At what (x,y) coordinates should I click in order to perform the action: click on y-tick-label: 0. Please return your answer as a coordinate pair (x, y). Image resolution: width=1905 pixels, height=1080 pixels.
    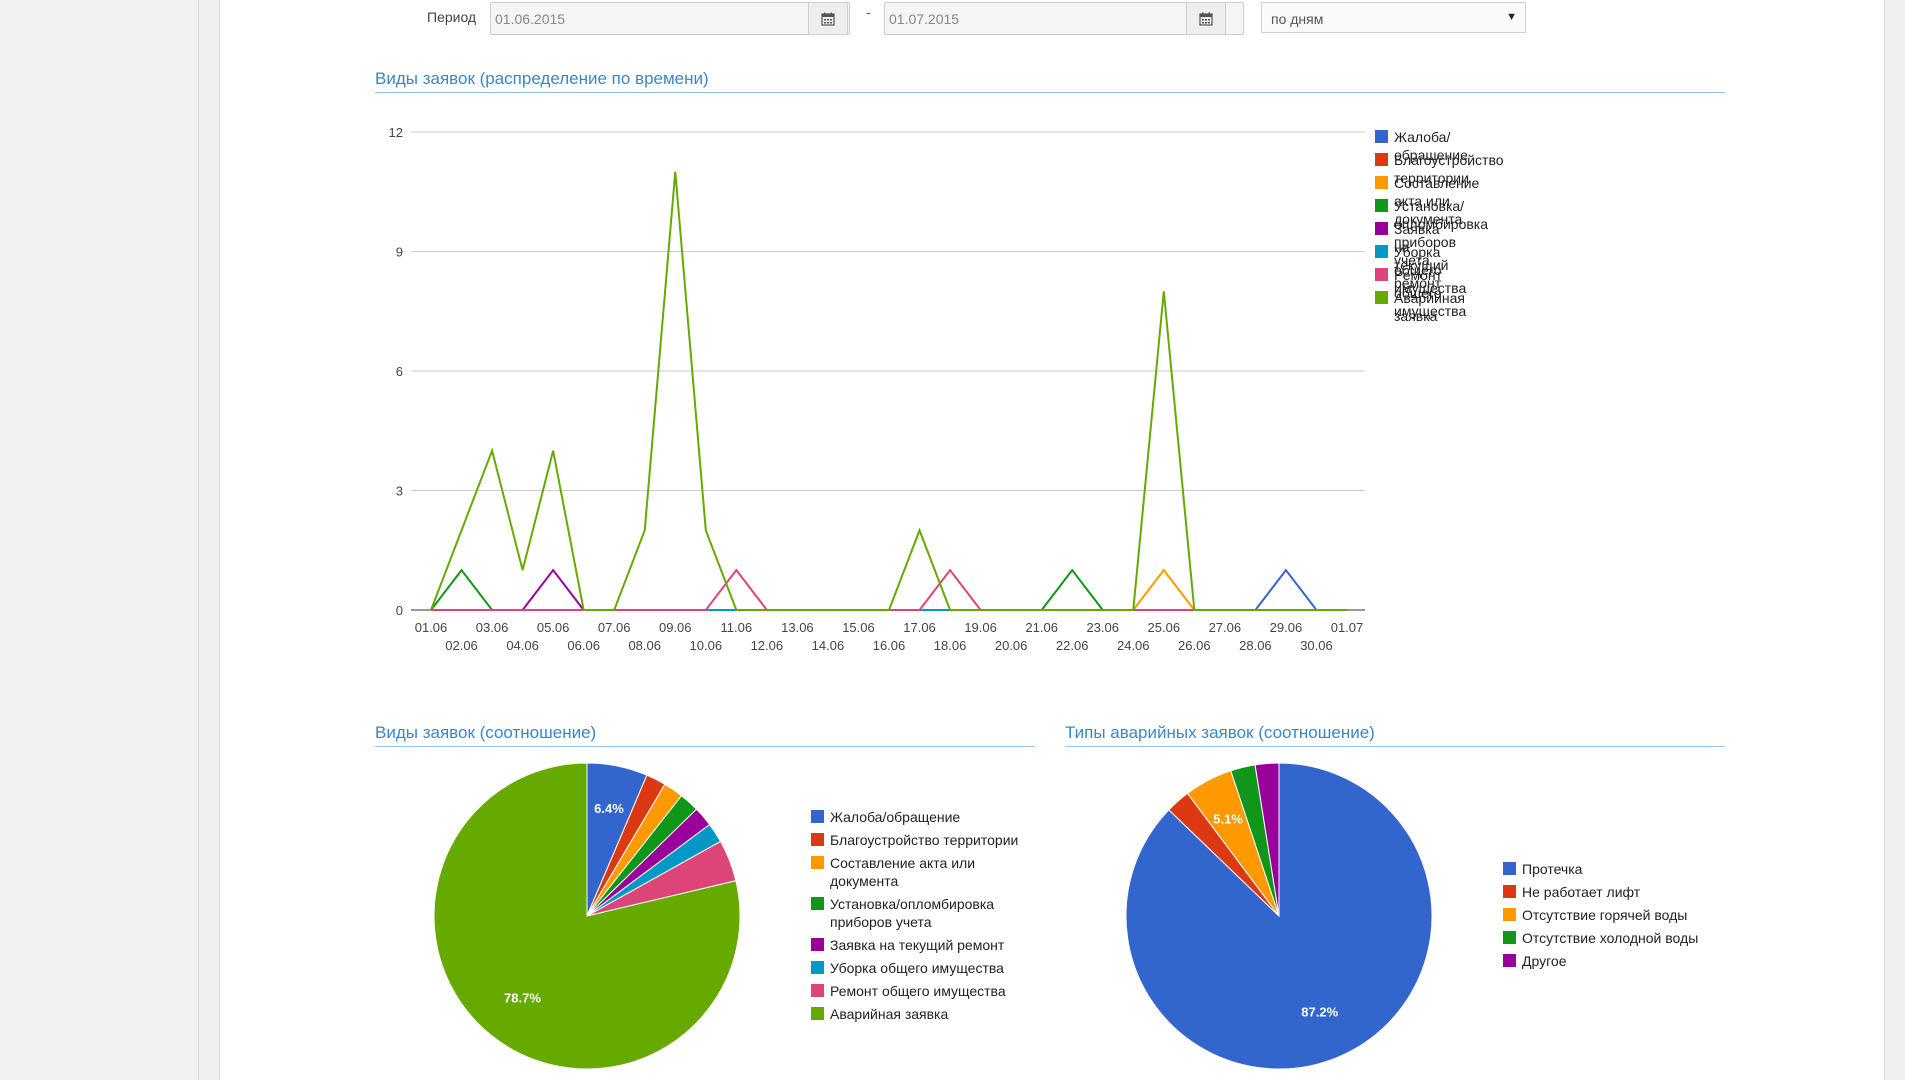
    Looking at the image, I should click on (399, 610).